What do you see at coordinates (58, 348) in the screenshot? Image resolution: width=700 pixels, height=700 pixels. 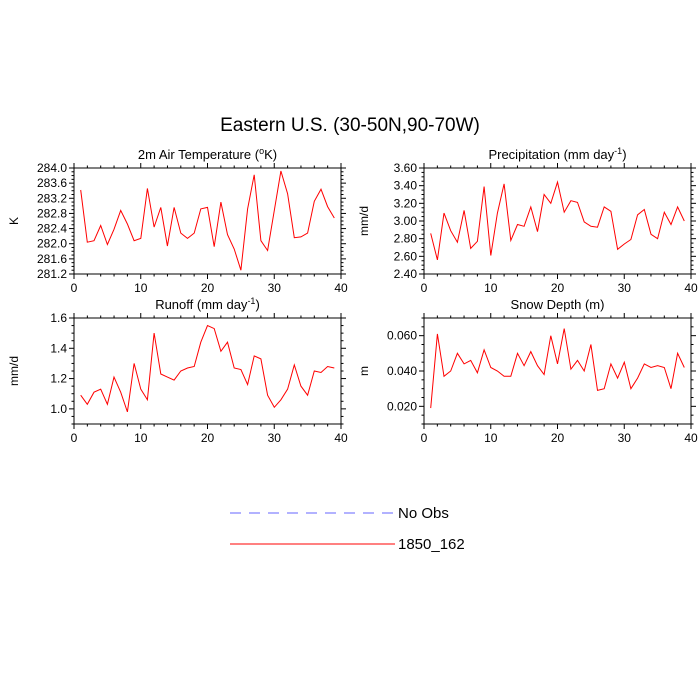 I see `y-tick-label: 1.4` at bounding box center [58, 348].